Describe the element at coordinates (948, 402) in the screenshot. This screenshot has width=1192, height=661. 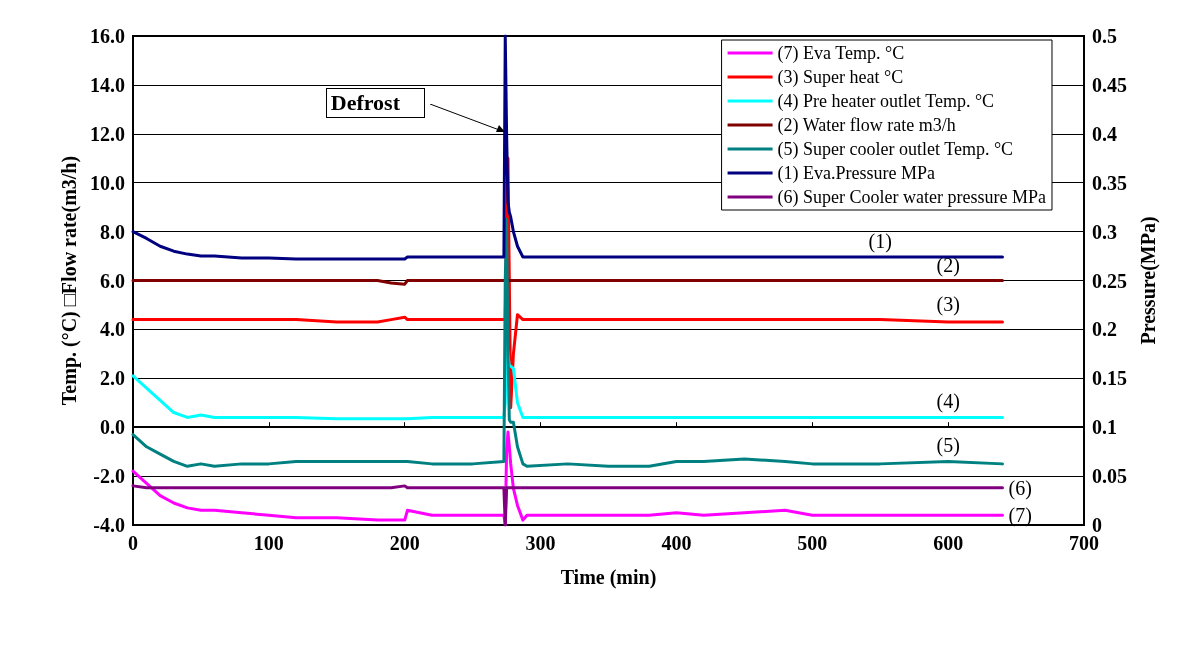
I see `annotation: (4)` at that location.